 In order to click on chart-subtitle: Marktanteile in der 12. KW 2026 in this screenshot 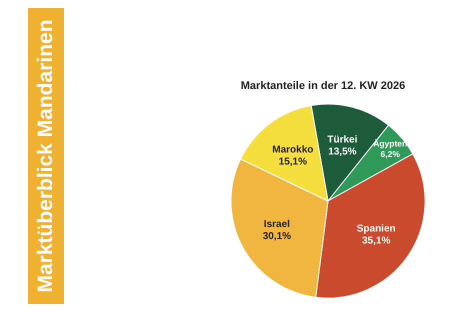, I will do `click(323, 86)`.